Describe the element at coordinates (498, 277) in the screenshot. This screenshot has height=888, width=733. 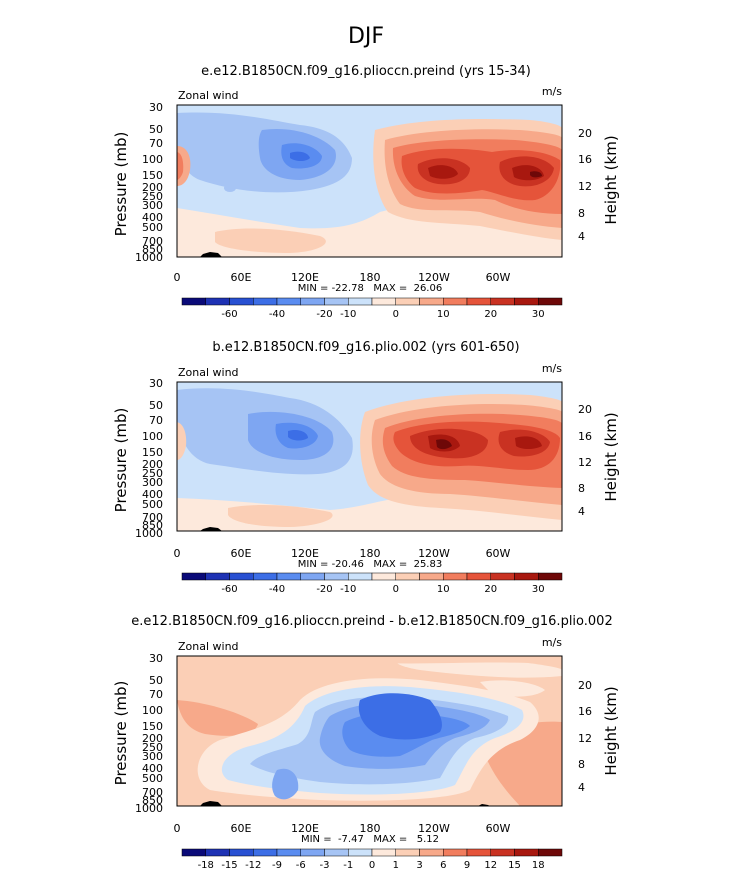
I see `panel-1-xtick: 60W` at that location.